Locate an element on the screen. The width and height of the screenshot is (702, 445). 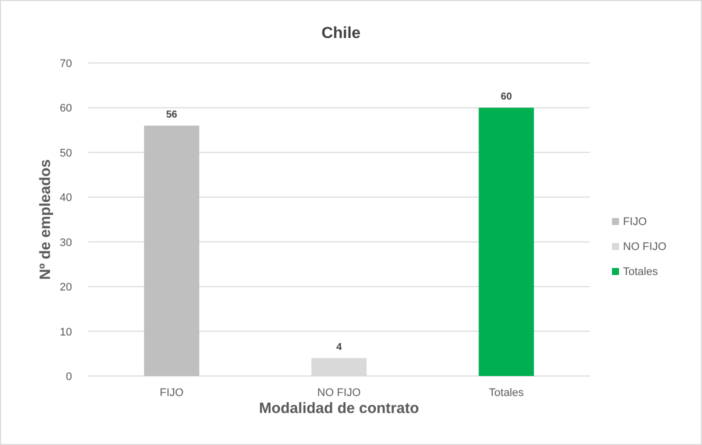
data-label: 56 is located at coordinates (172, 115).